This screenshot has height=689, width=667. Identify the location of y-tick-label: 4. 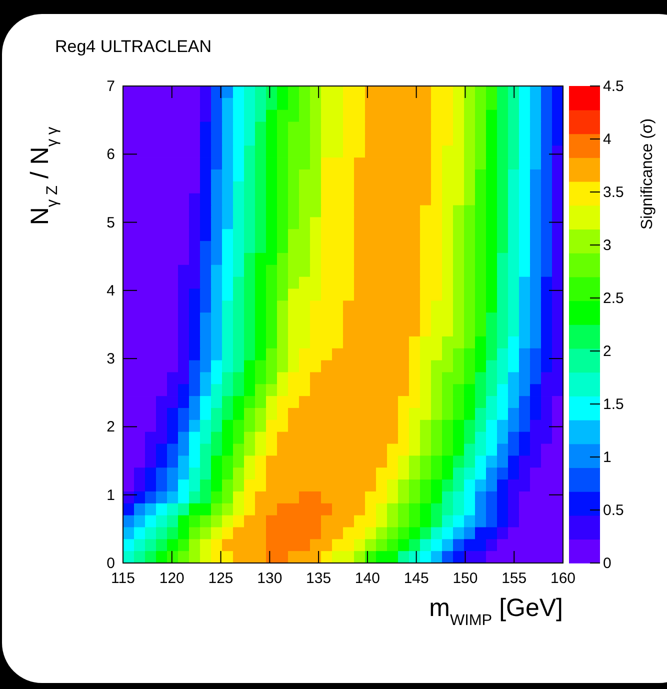
(110, 291).